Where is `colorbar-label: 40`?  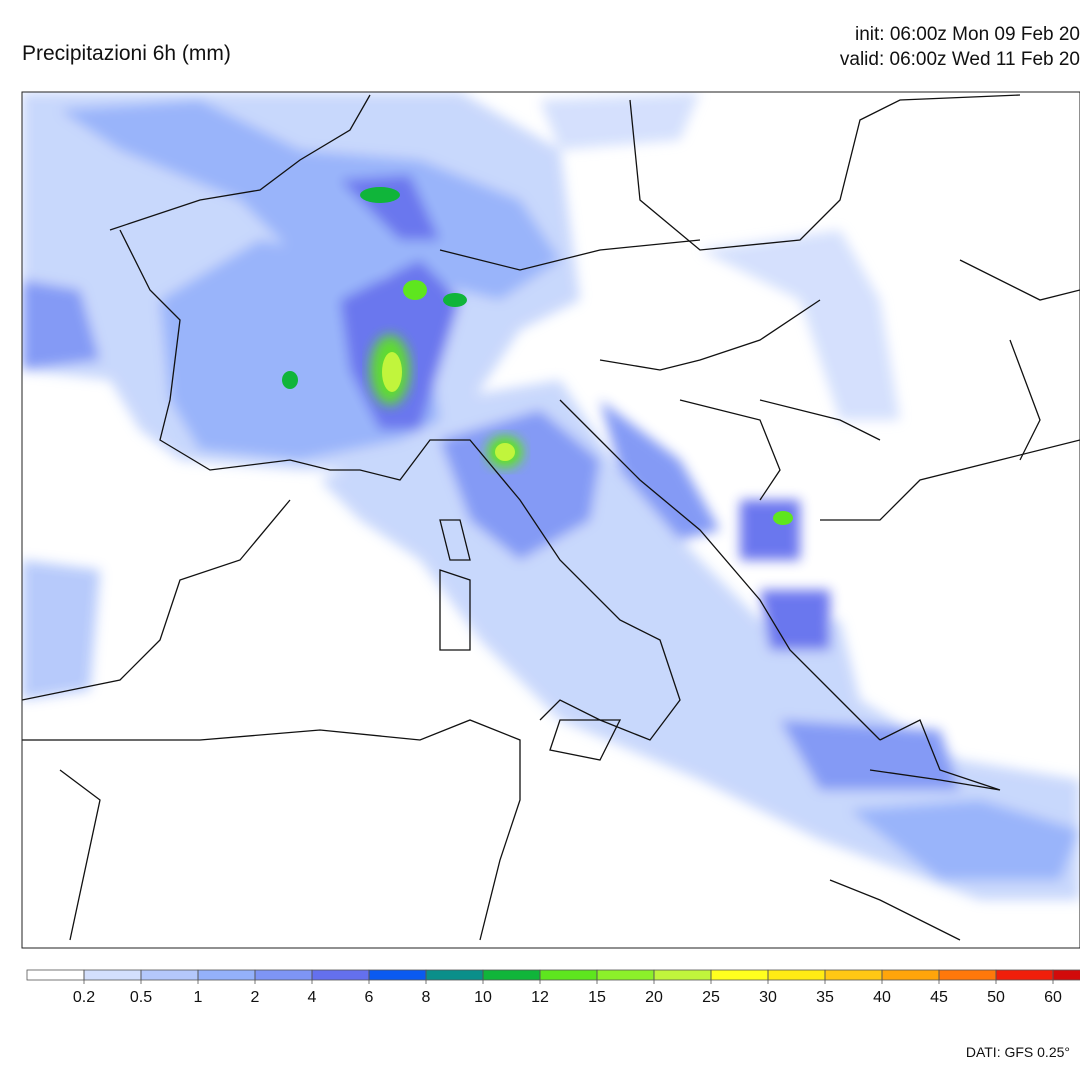 colorbar-label: 40 is located at coordinates (882, 997).